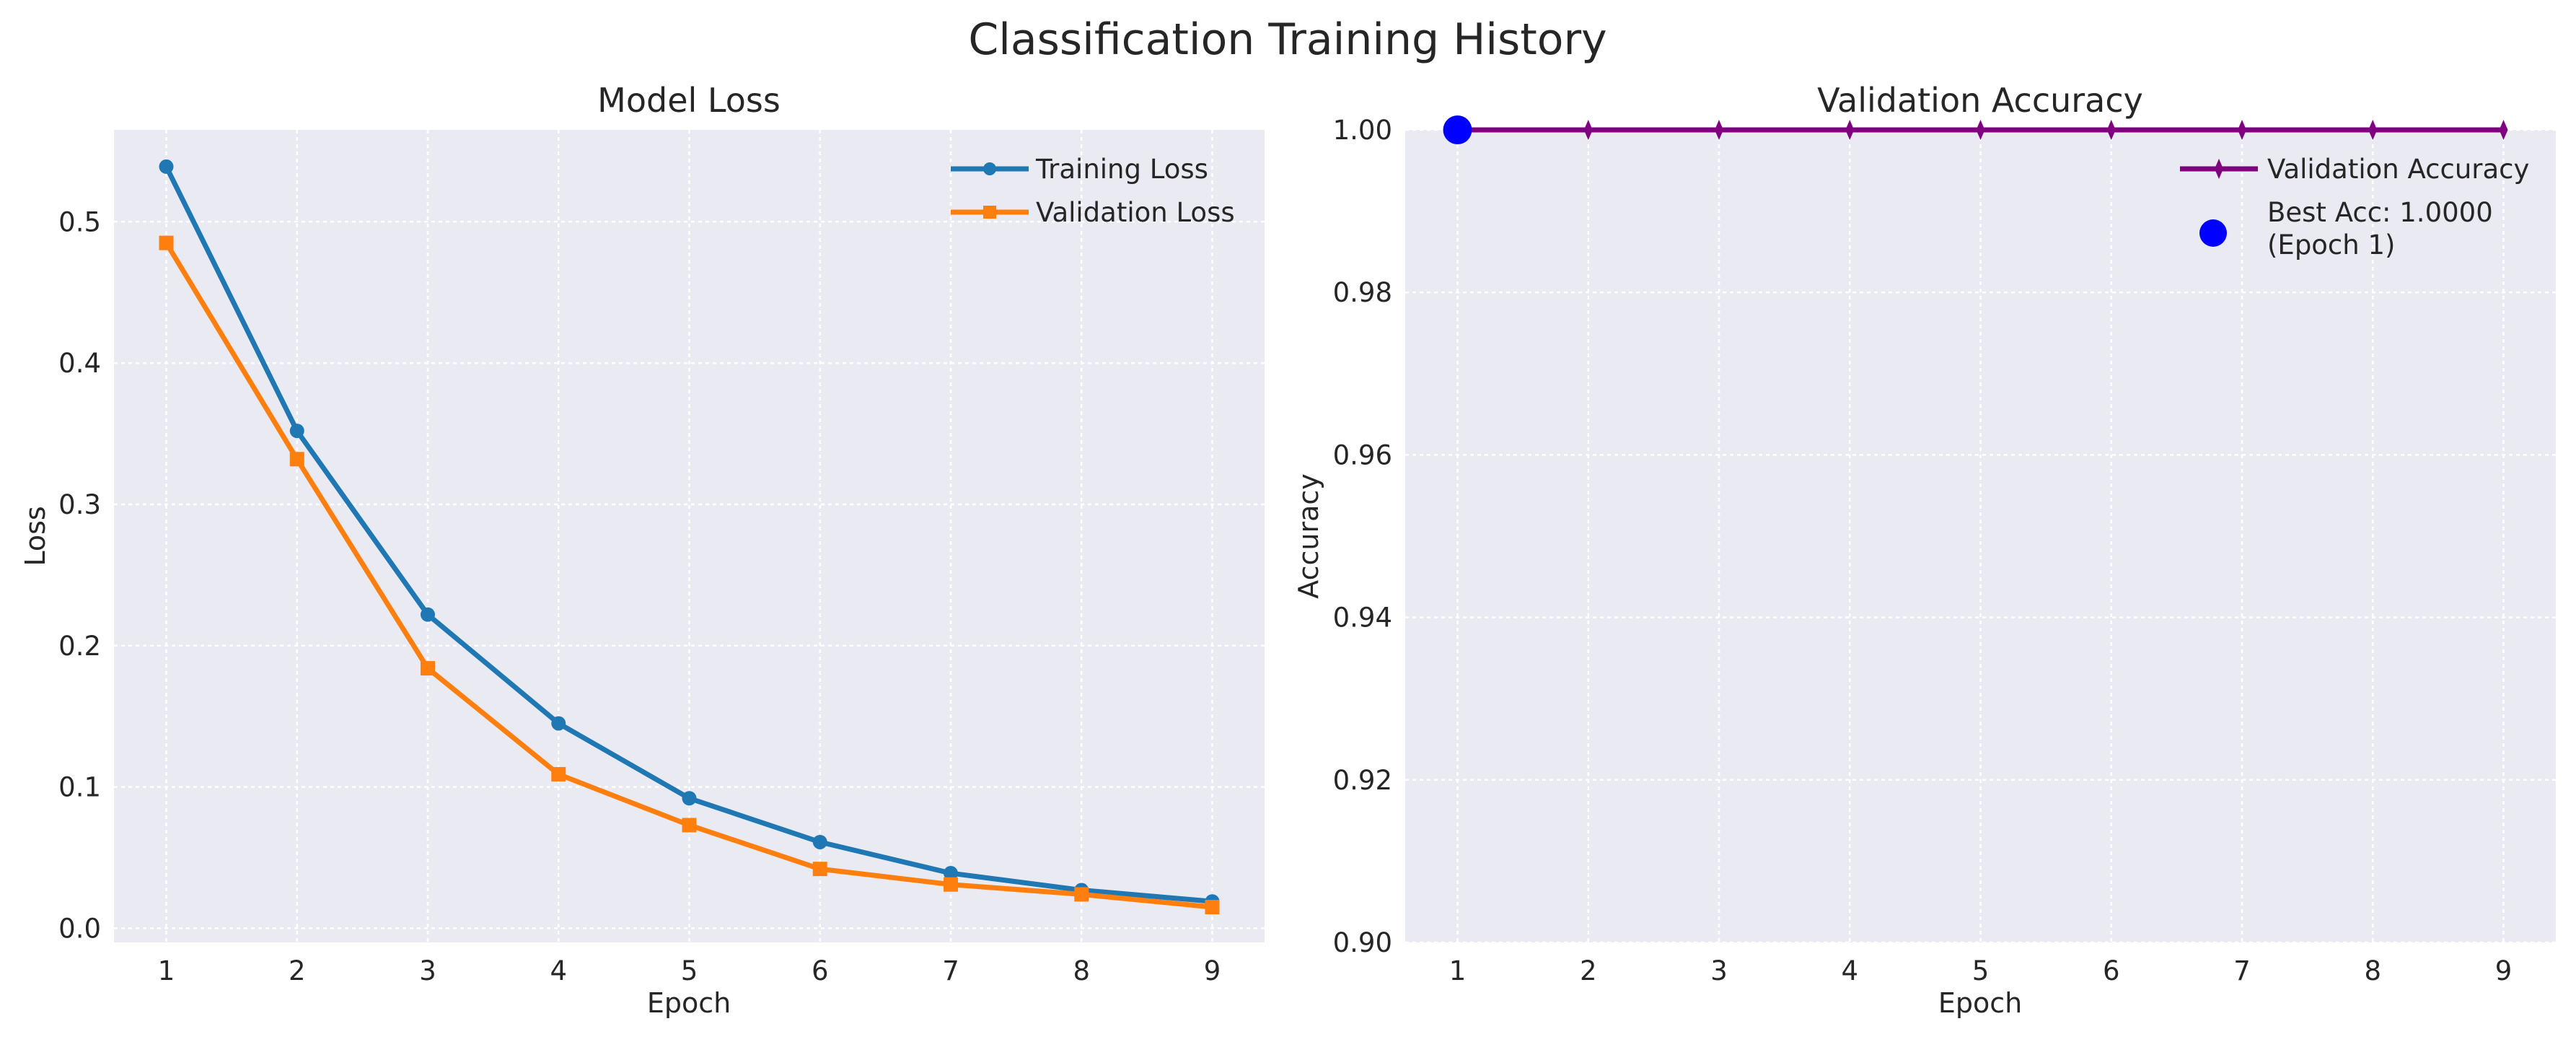  I want to click on accuracy-x-tick-label: 9, so click(2504, 970).